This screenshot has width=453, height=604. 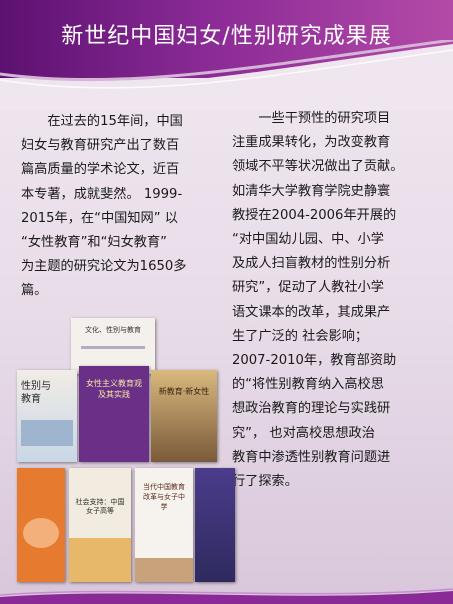 What do you see at coordinates (114, 389) in the screenshot?
I see `book-title: 女性主义教育观及其实践` at bounding box center [114, 389].